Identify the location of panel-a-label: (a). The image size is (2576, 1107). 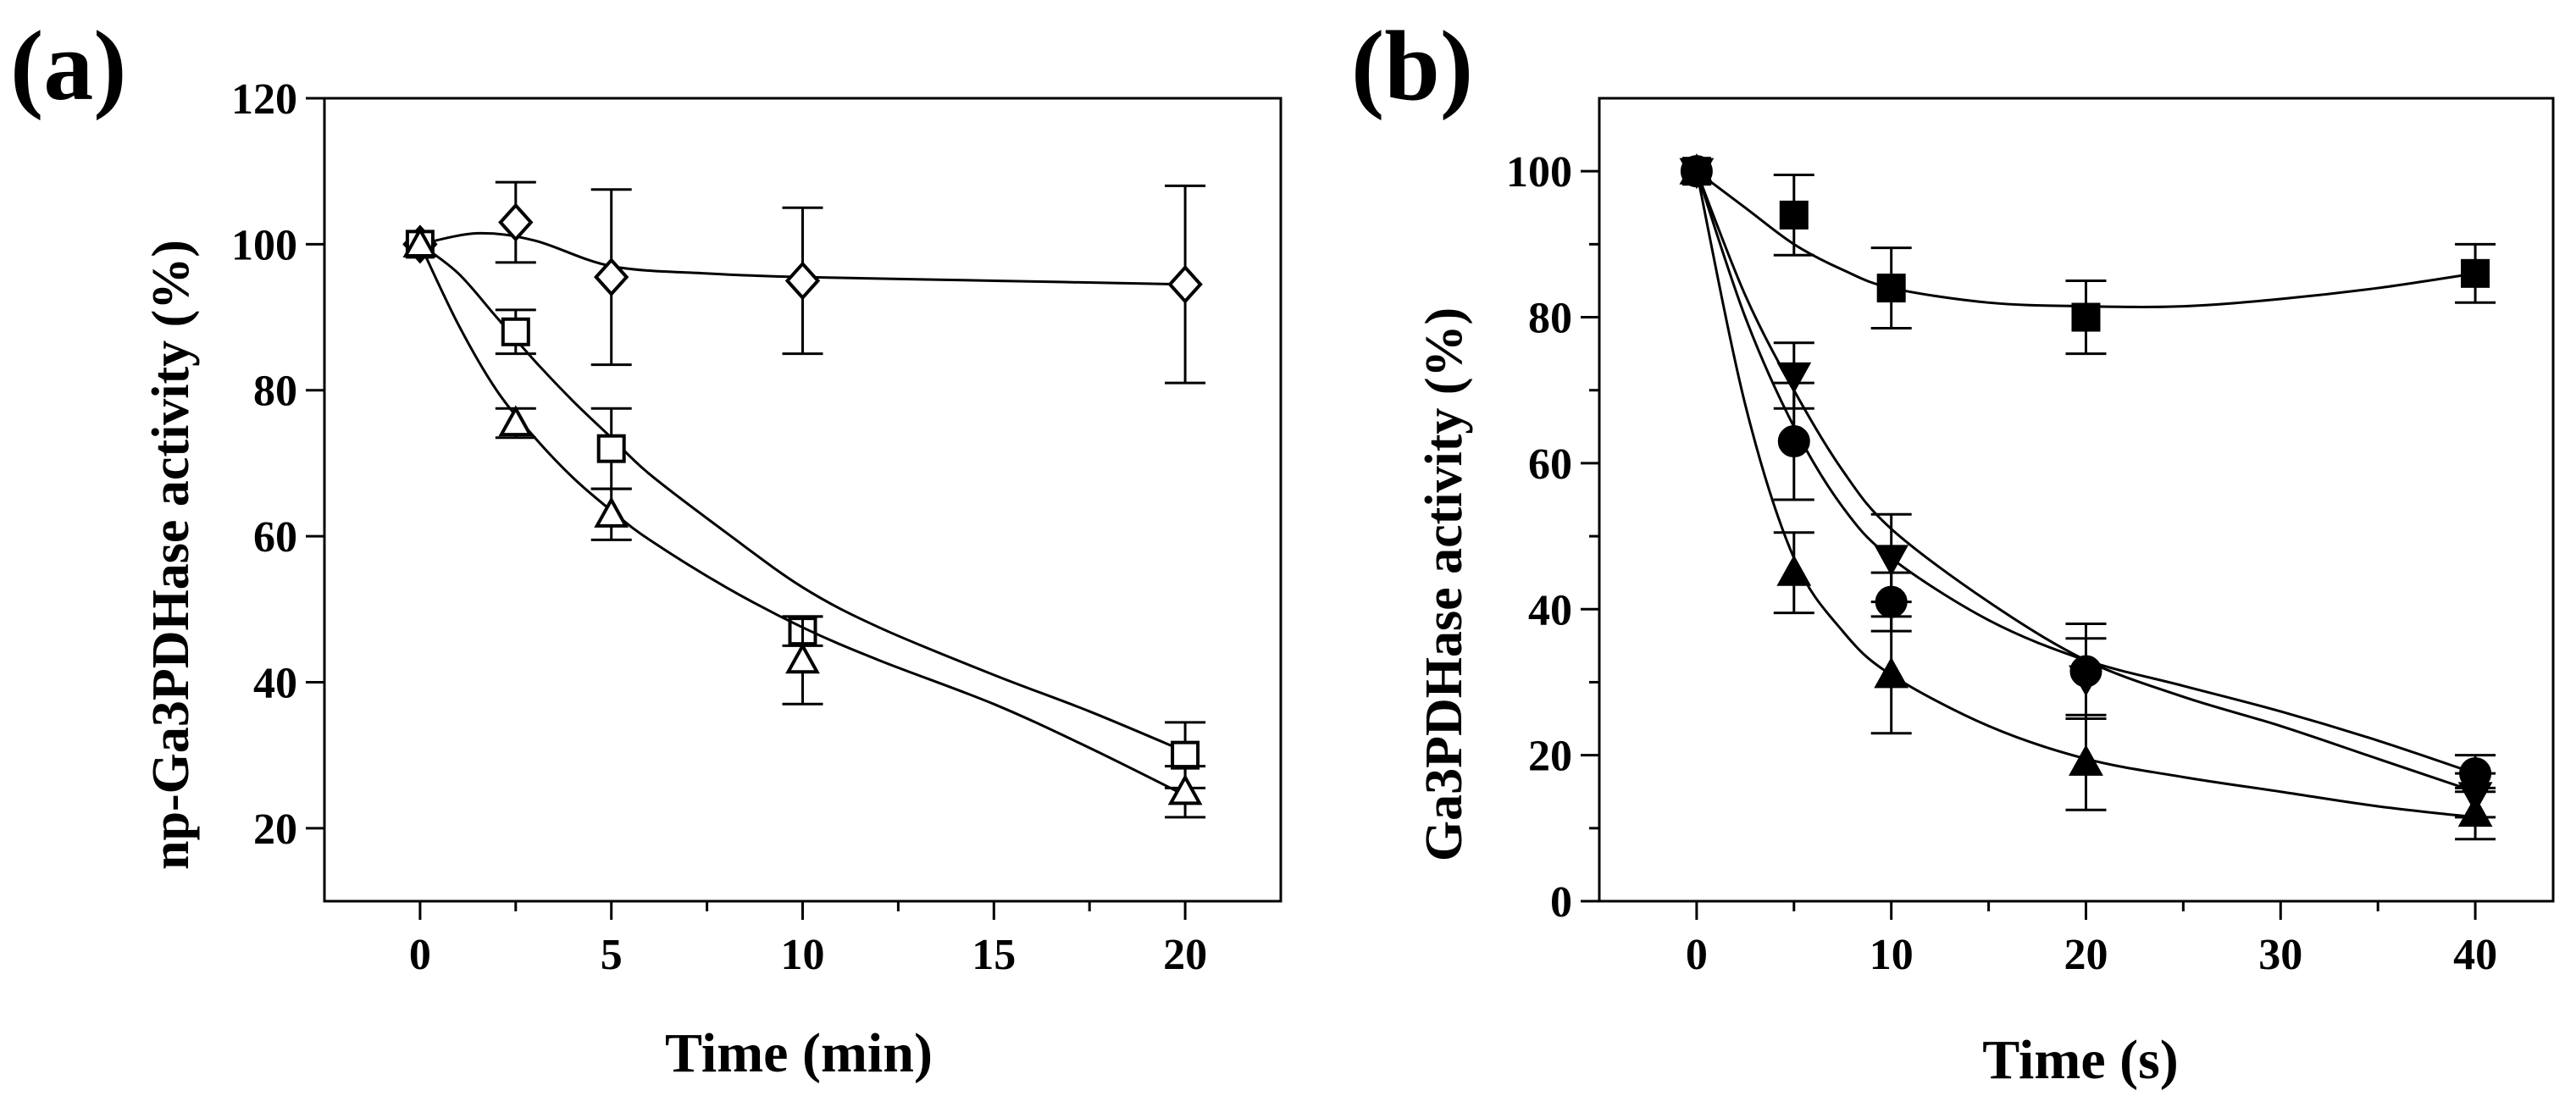
(68, 65).